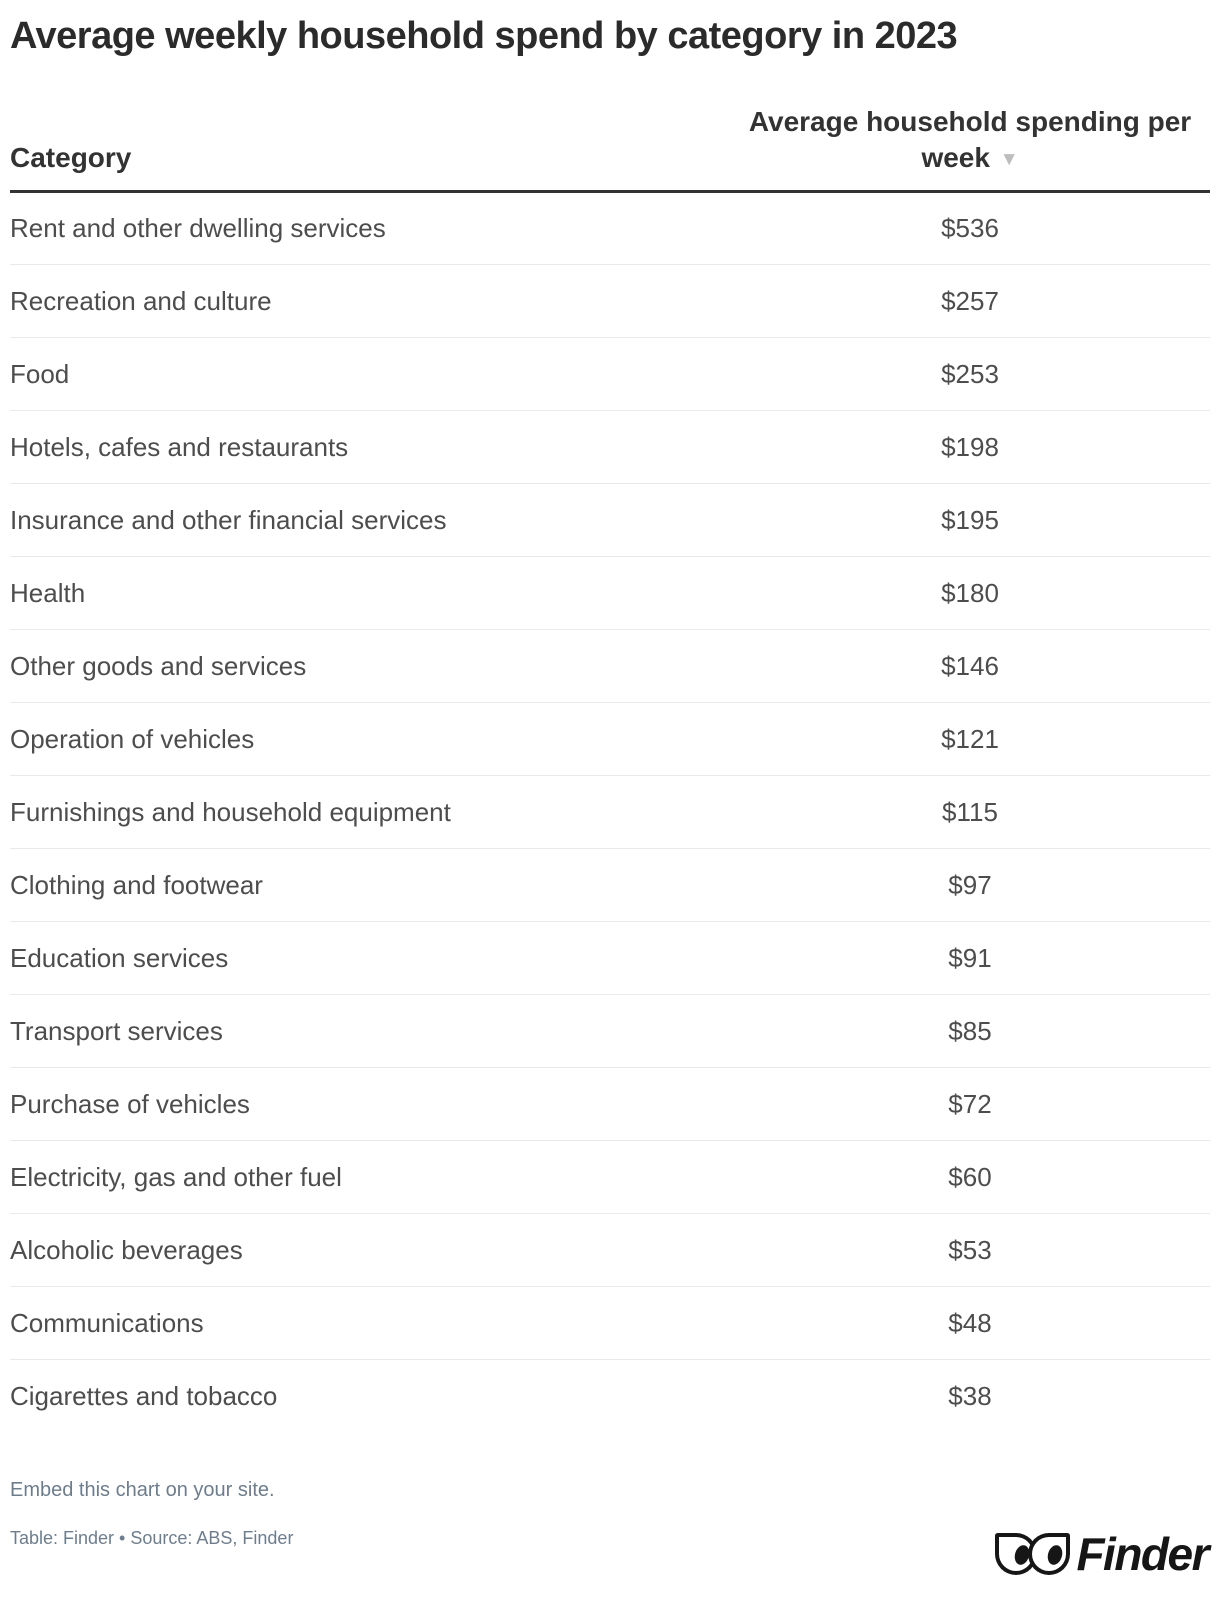 This screenshot has width=1220, height=1612. What do you see at coordinates (370, 447) in the screenshot?
I see `category-cell: Hotels, cafes and restaurants` at bounding box center [370, 447].